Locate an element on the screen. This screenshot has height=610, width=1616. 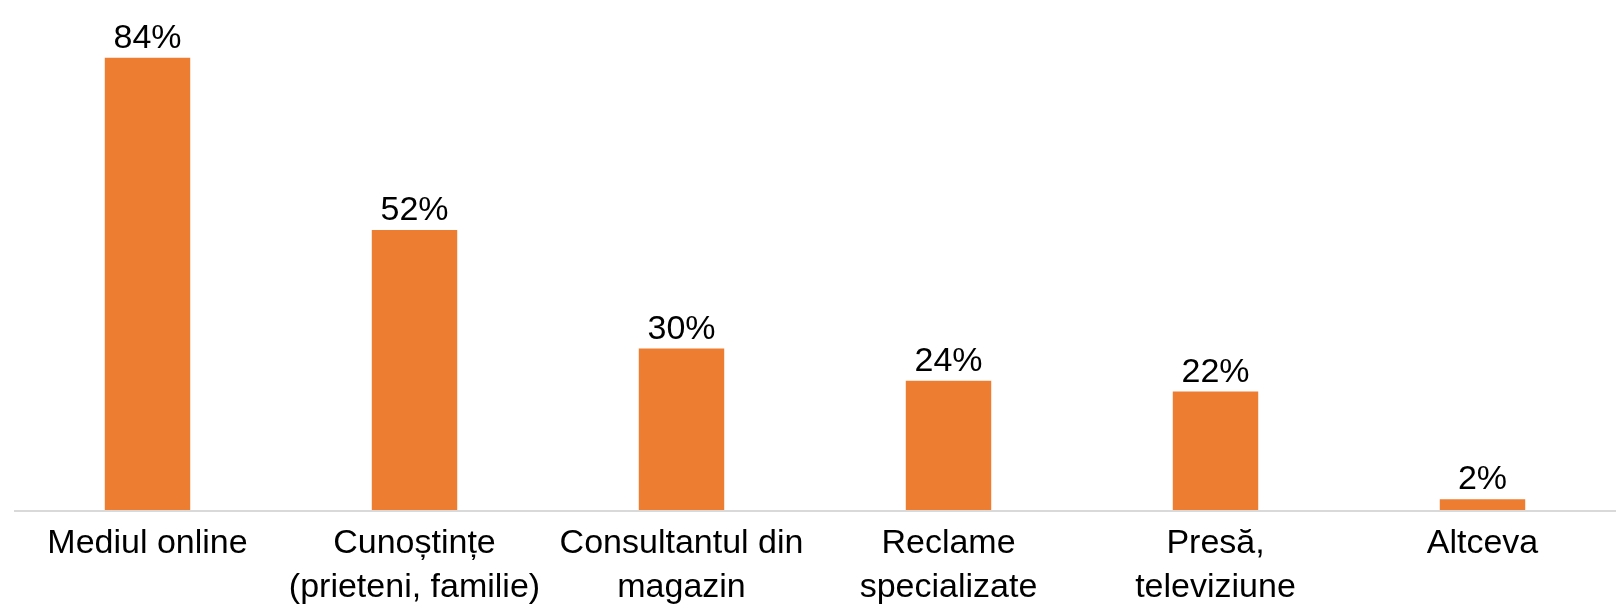
data-label: 30% is located at coordinates (681, 326).